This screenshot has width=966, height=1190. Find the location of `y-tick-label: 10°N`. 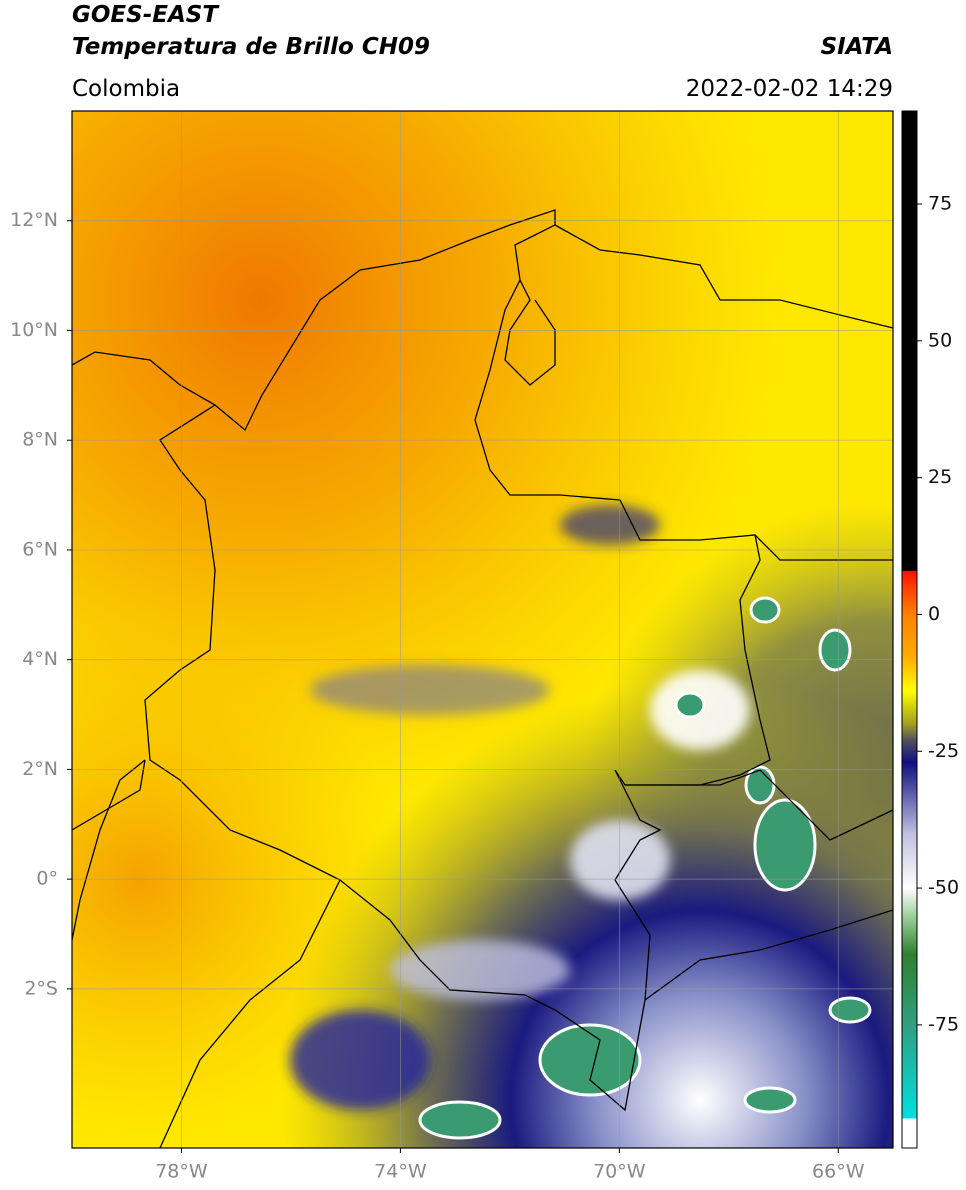

y-tick-label: 10°N is located at coordinates (34, 330).